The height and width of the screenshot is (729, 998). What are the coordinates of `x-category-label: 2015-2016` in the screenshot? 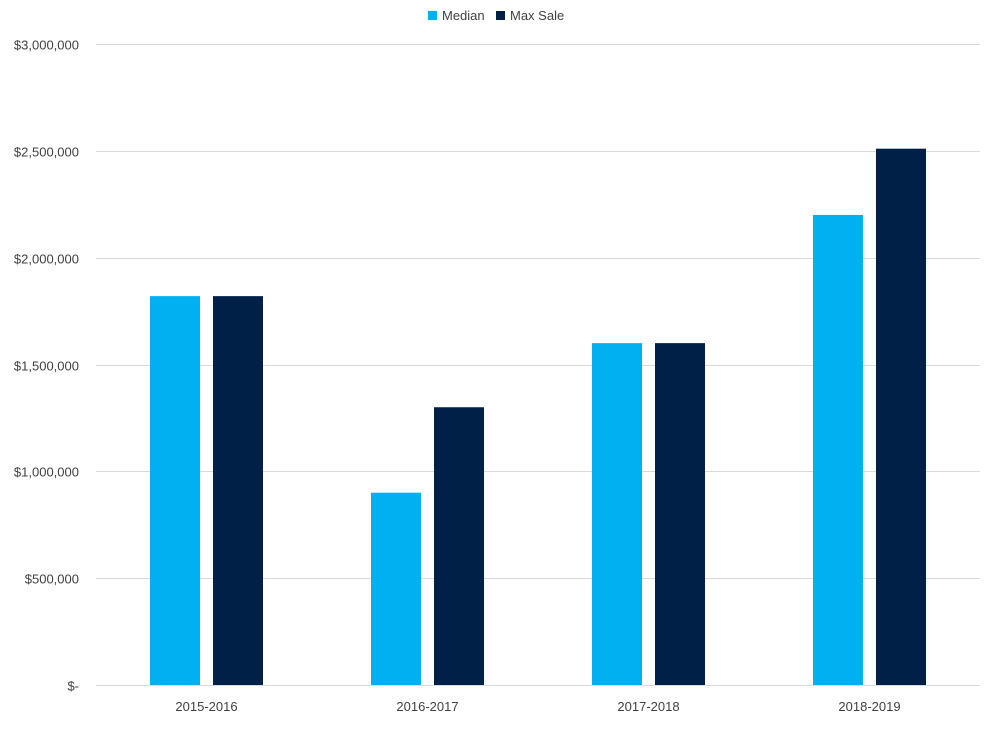 It's located at (206, 706).